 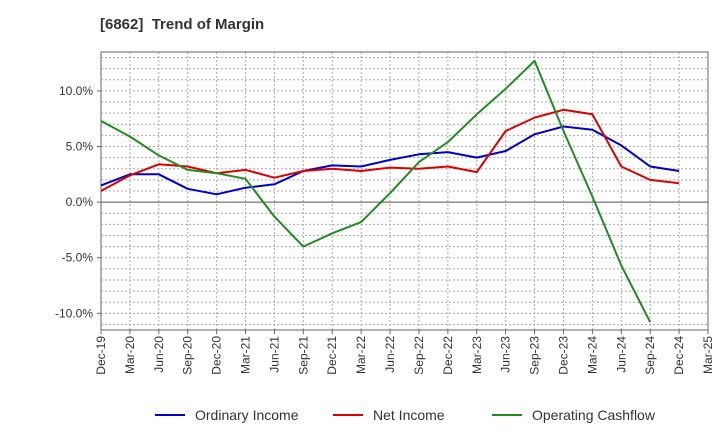 What do you see at coordinates (419, 355) in the screenshot?
I see `x-tick-label: Sep-22` at bounding box center [419, 355].